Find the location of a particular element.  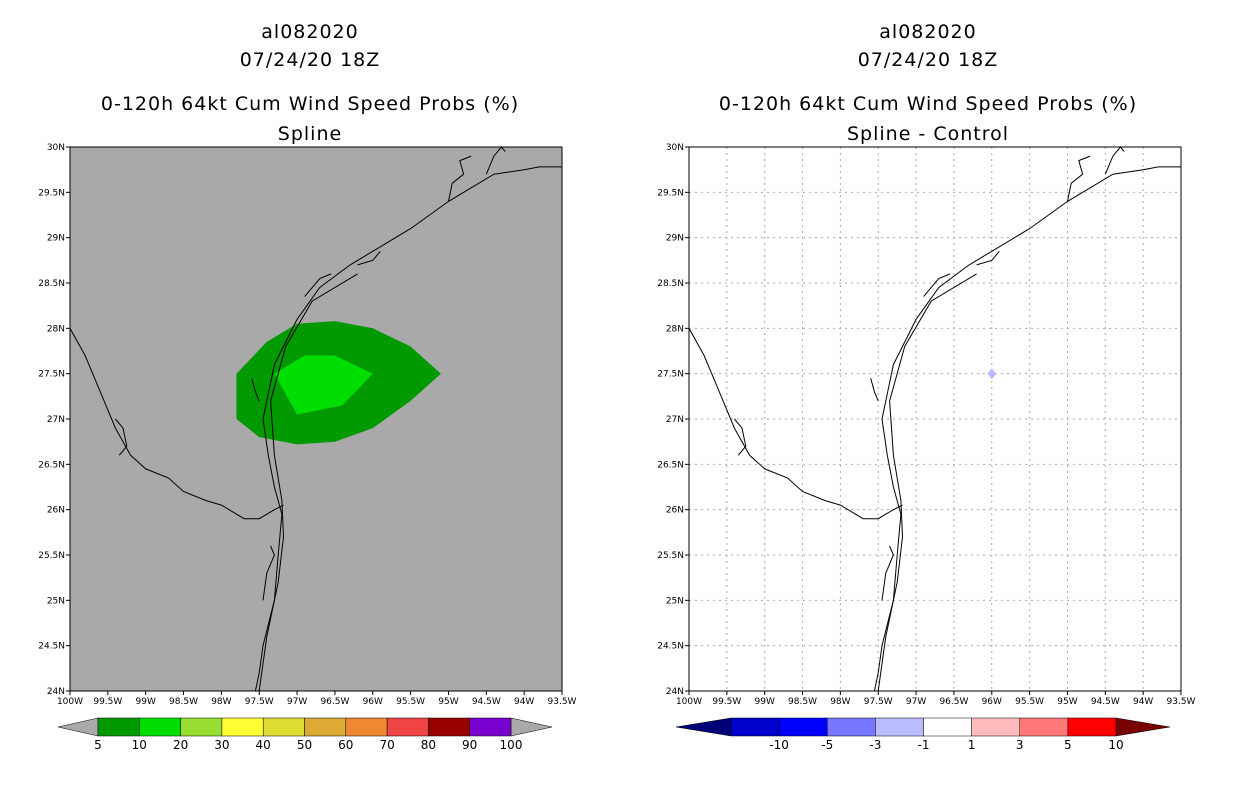

colorbar-label: 1 is located at coordinates (972, 745).